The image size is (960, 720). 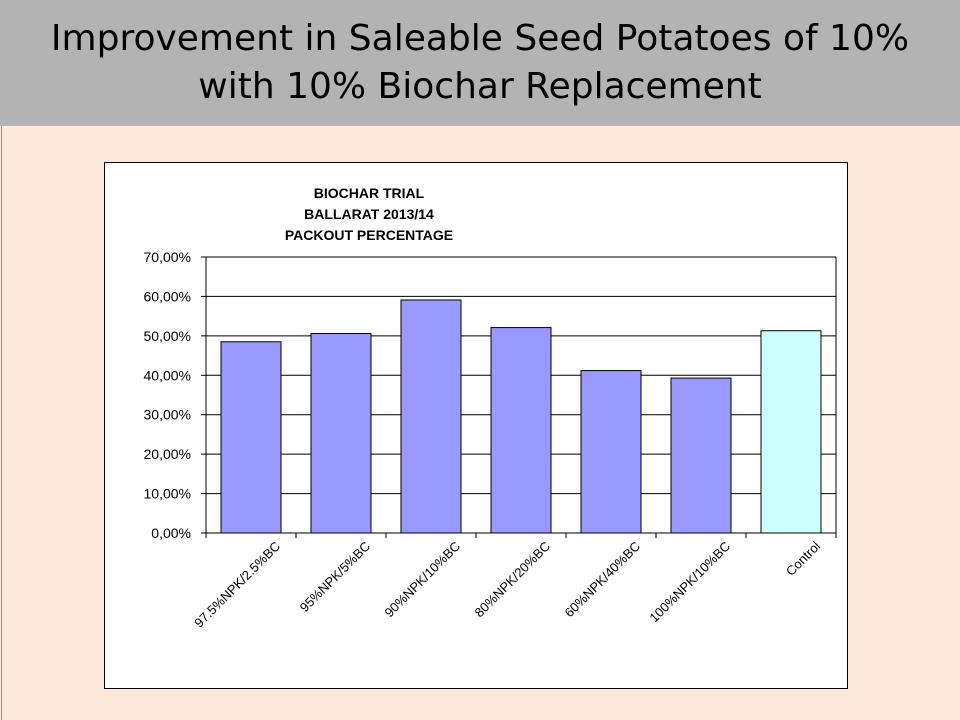 I want to click on y-tick-label: 70,00%, so click(x=167, y=257).